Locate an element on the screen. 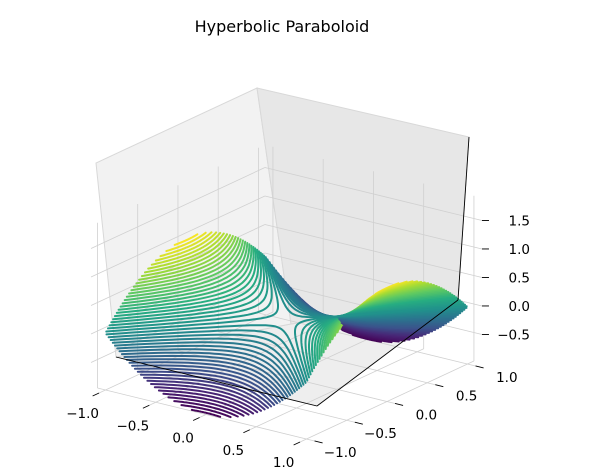 The width and height of the screenshot is (590, 472). y-tick-label: 0.5 is located at coordinates (466, 397).